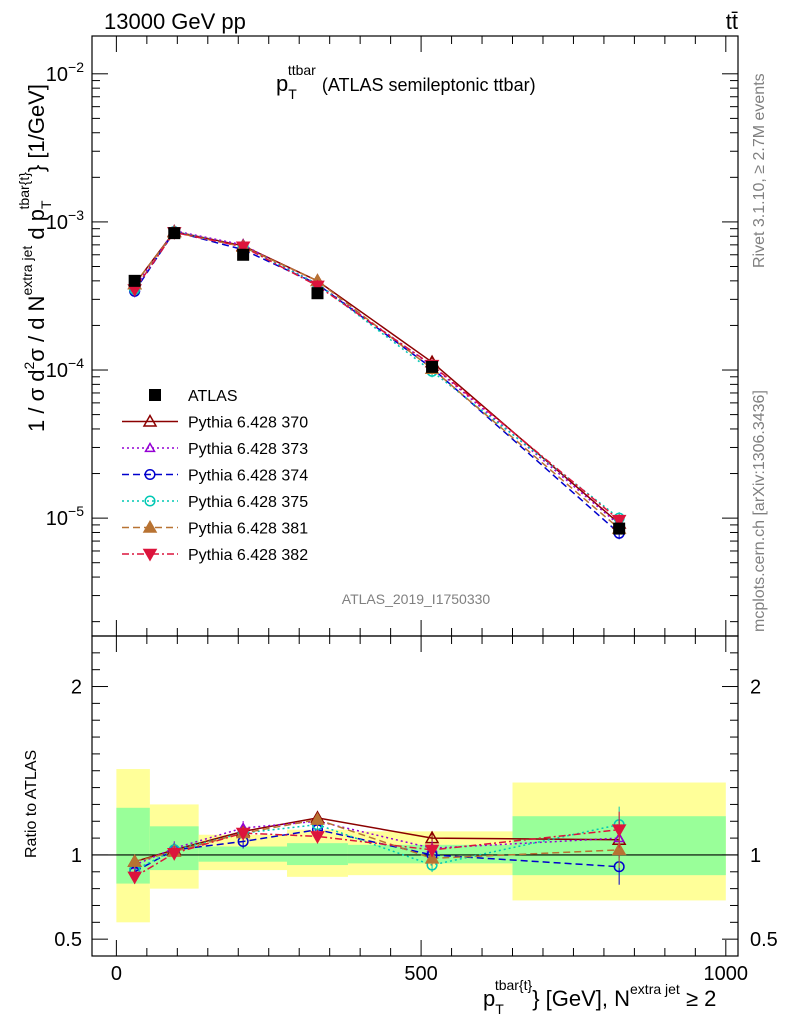 Image resolution: width=786 pixels, height=1024 pixels. Describe the element at coordinates (68, 940) in the screenshot. I see `ratio-y-tick-label-left: 0.5` at that location.